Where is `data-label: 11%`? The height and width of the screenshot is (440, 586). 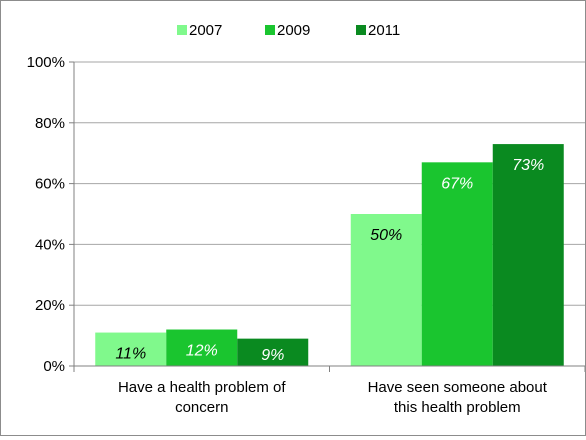 data-label: 11% is located at coordinates (130, 354).